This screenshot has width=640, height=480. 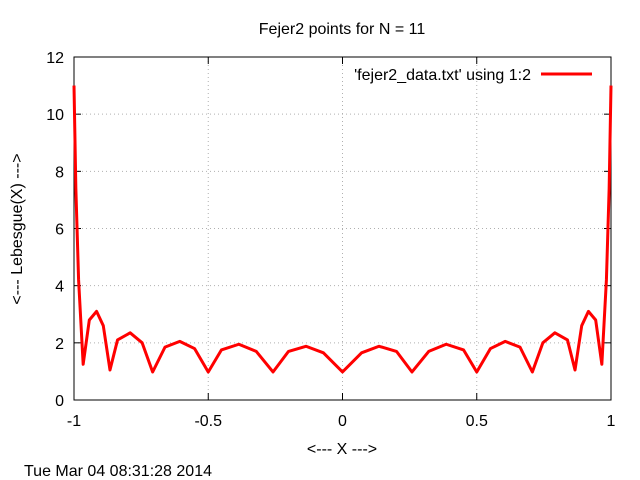 I want to click on y-tick-label: 4, so click(x=59, y=287).